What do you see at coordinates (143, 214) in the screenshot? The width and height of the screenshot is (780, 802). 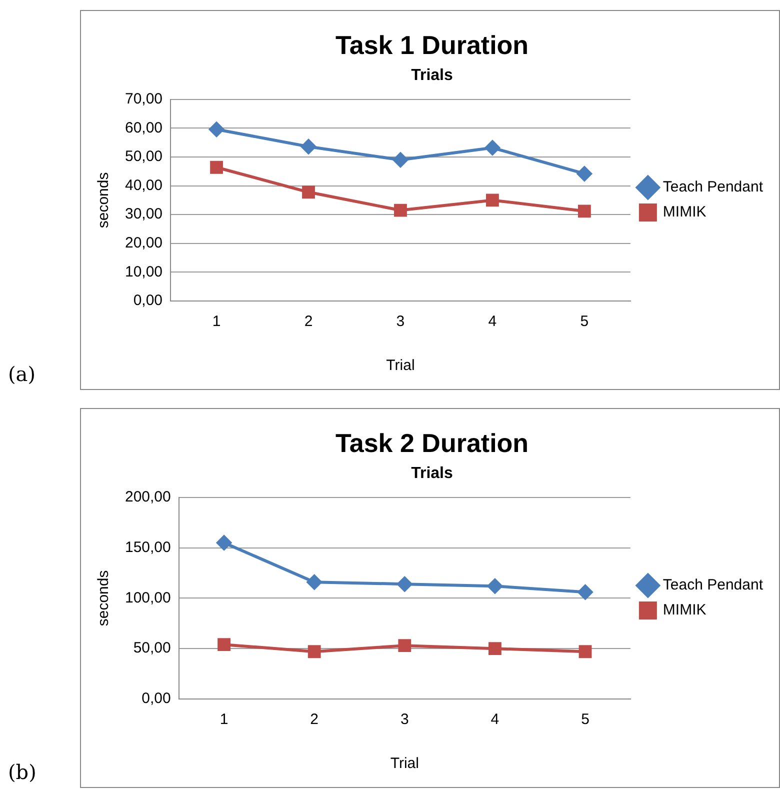 I see `y-tick-label: 30,00` at bounding box center [143, 214].